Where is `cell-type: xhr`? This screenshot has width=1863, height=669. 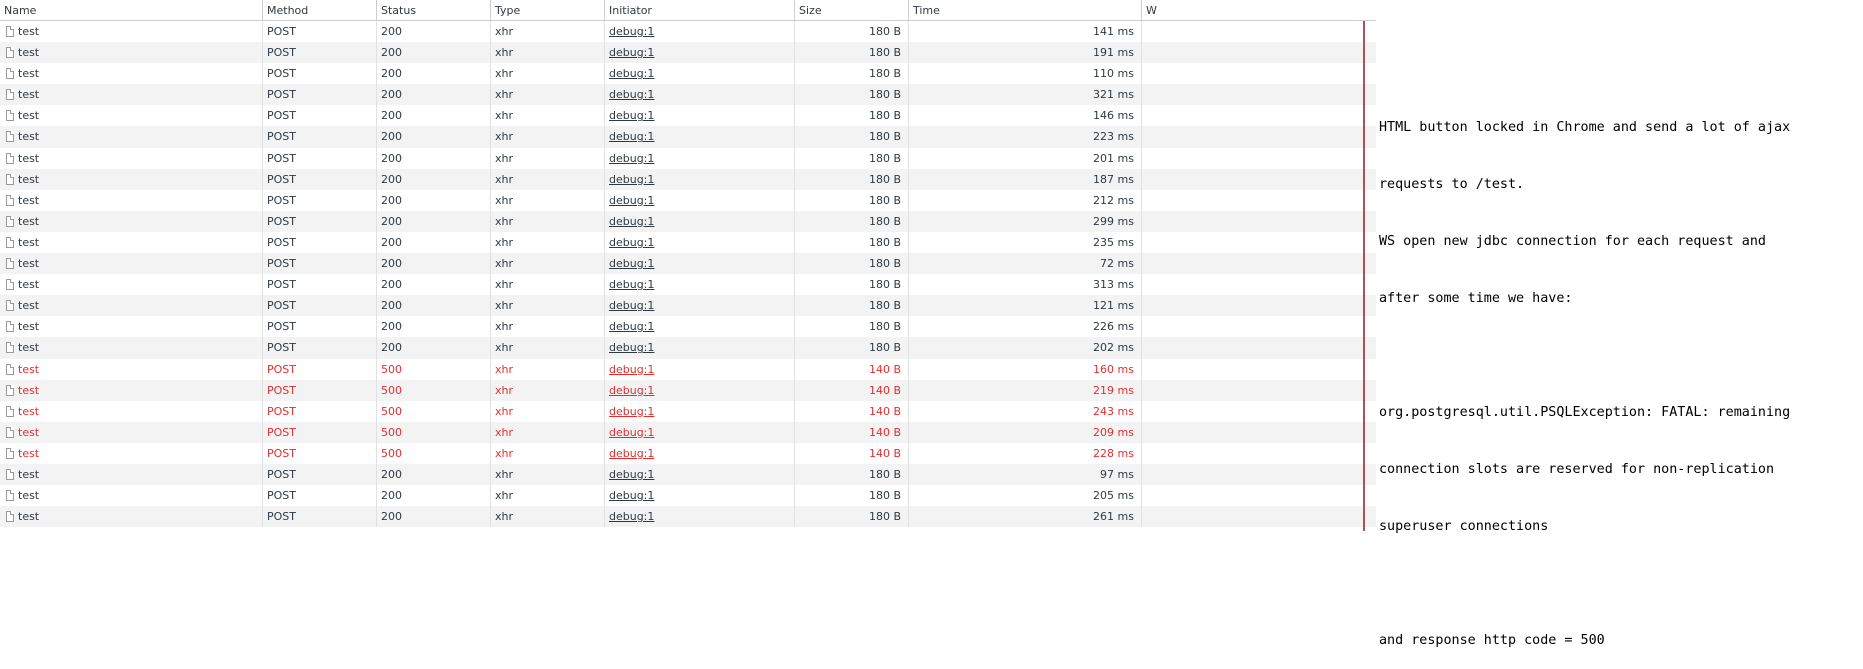
cell-type: xhr is located at coordinates (547, 137).